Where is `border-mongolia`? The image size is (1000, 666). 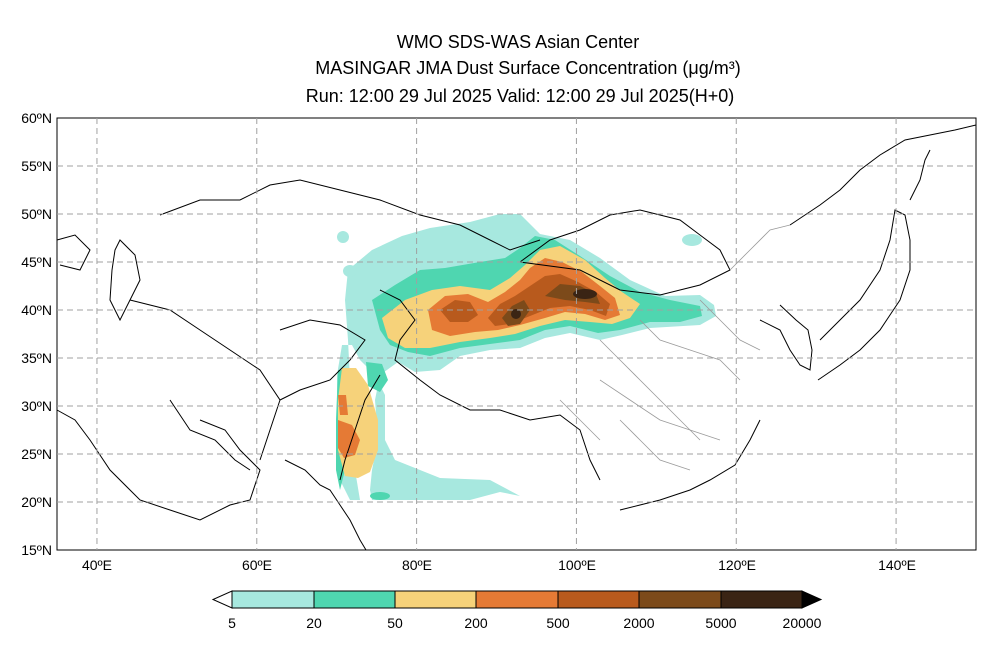 border-mongolia is located at coordinates (624, 252).